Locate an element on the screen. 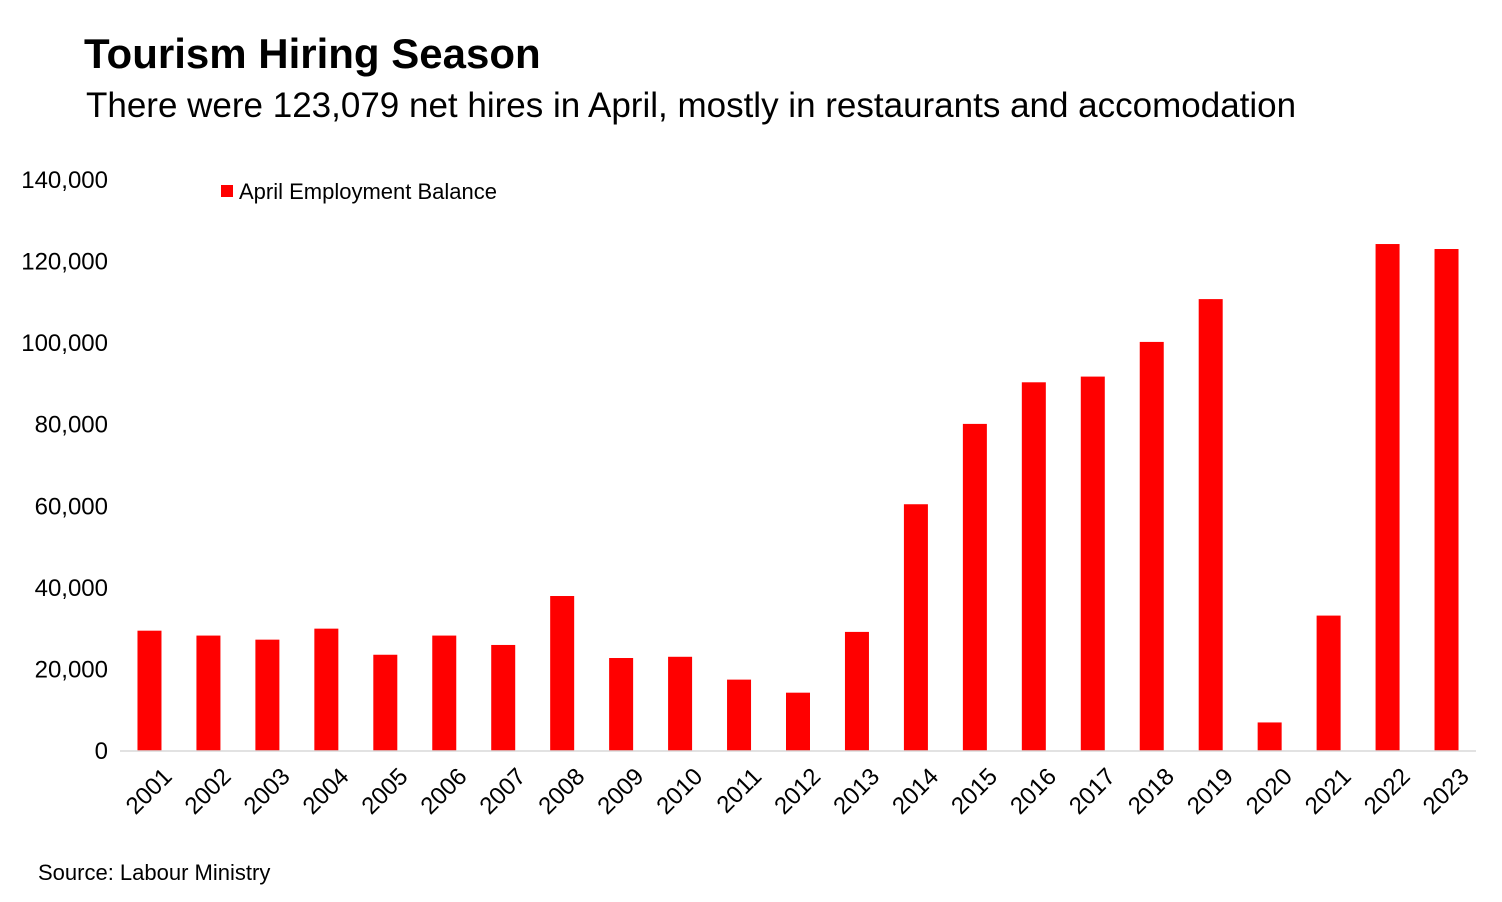 This screenshot has width=1502, height=902. chart-title: Tourism Hiring Season is located at coordinates (312, 53).